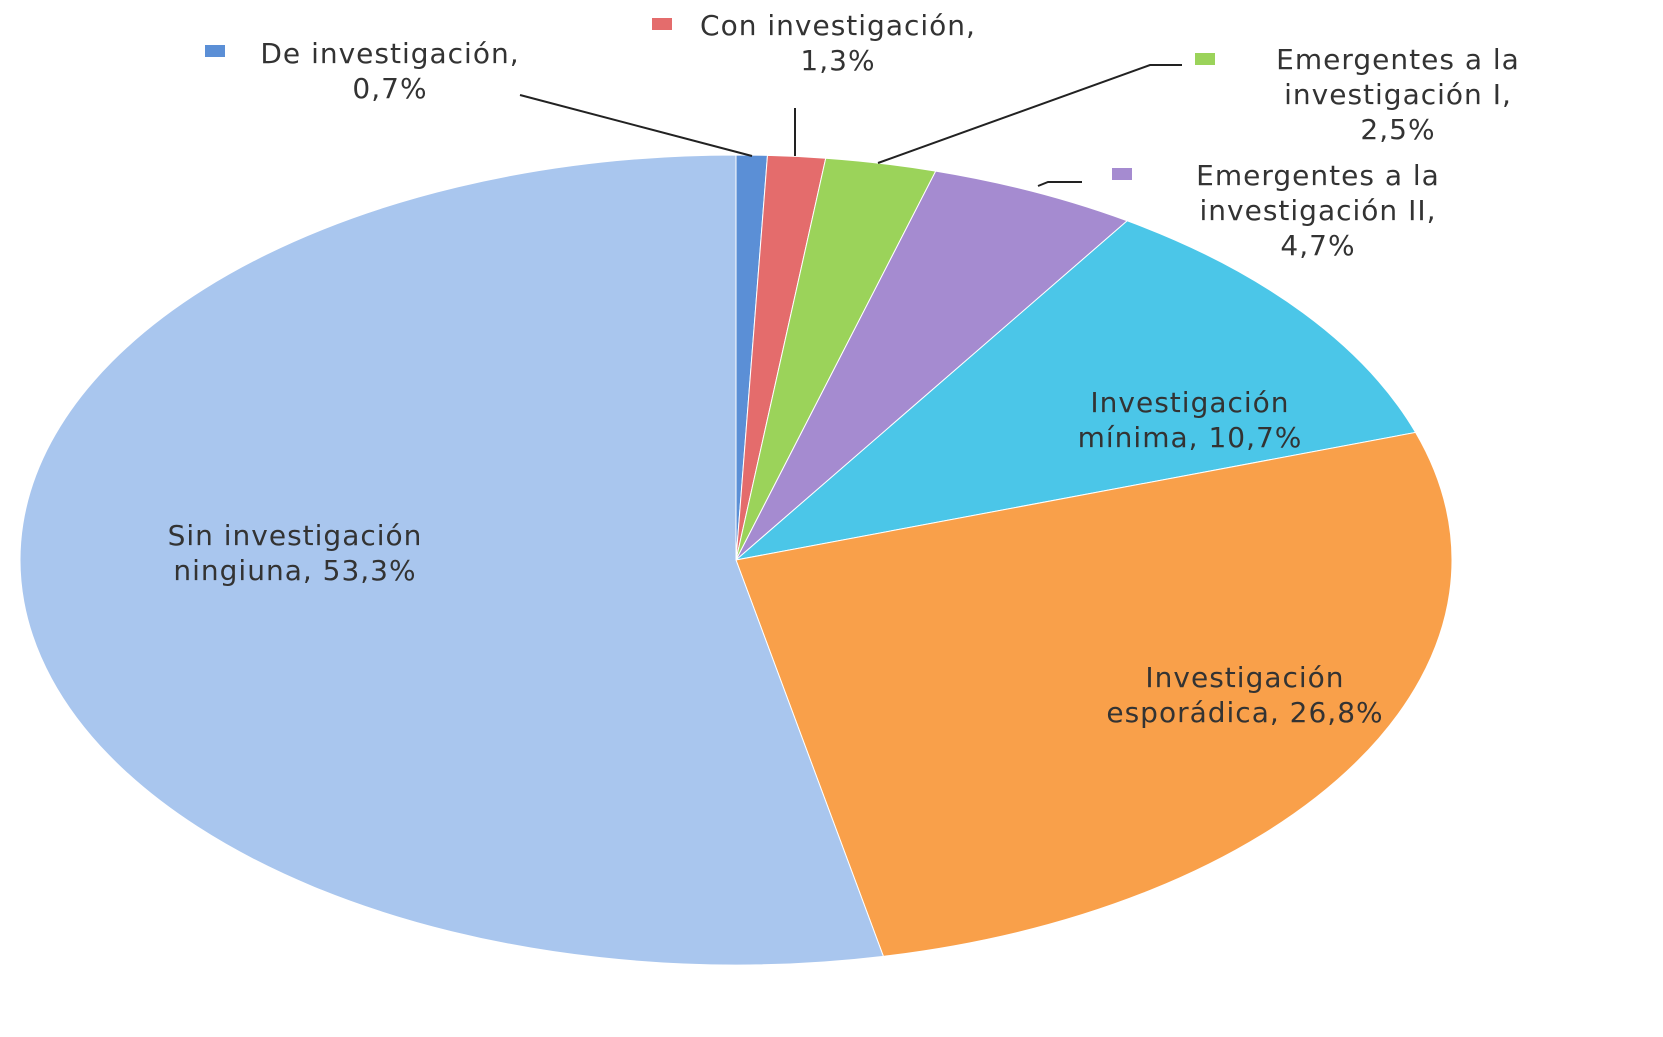 This screenshot has width=1663, height=1037. I want to click on category-label: Emergentes a la investigación II,, so click(1318, 193).